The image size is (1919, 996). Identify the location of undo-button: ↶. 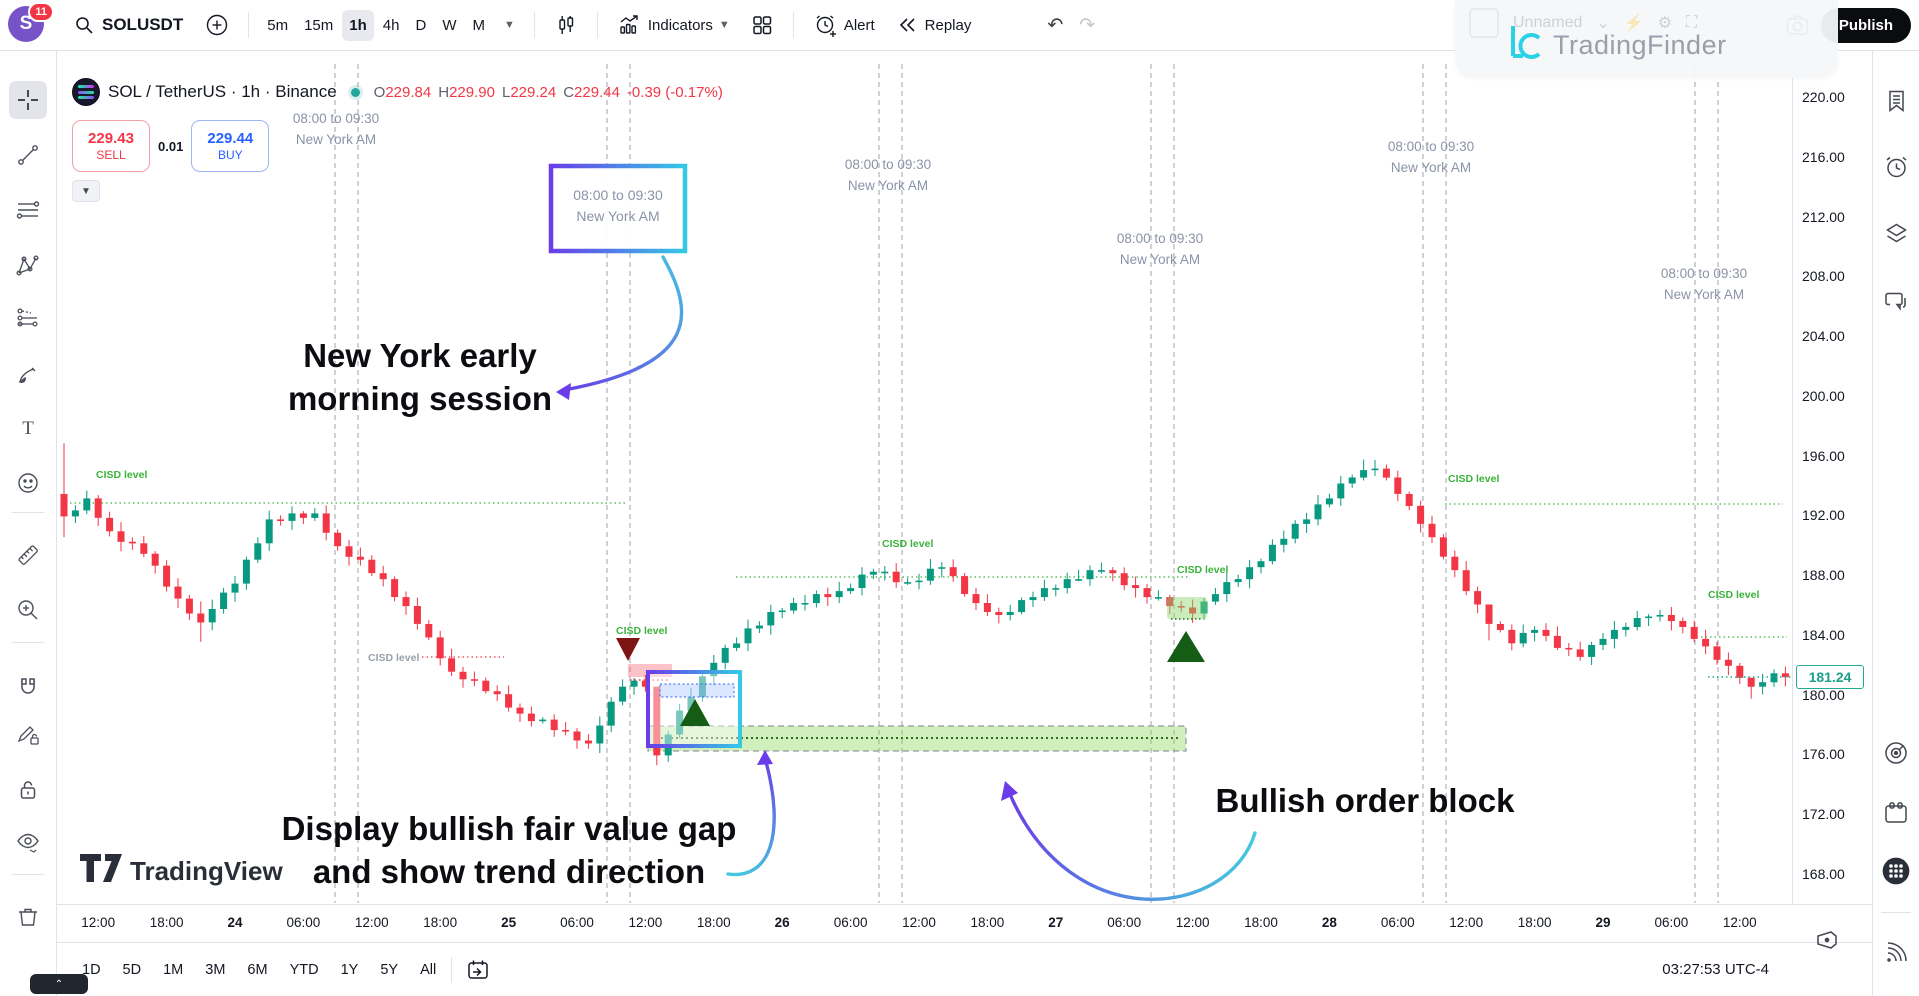
(1055, 25).